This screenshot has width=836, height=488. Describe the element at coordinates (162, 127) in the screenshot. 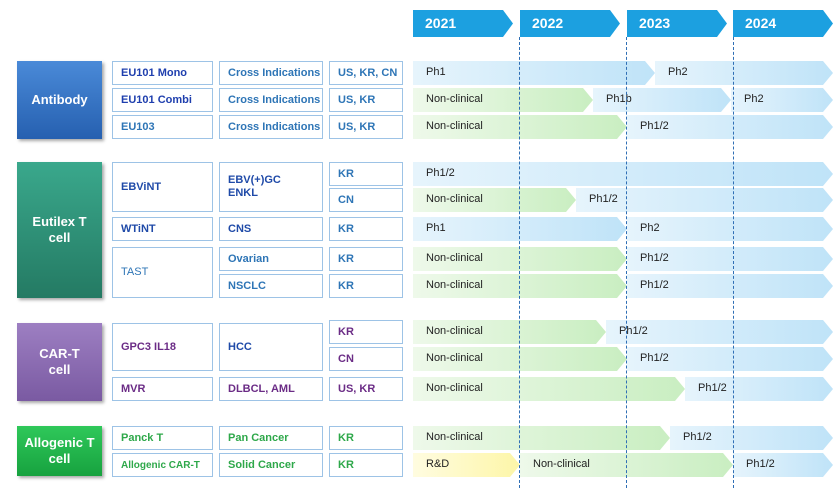

I see `drug-cell: EU103` at that location.